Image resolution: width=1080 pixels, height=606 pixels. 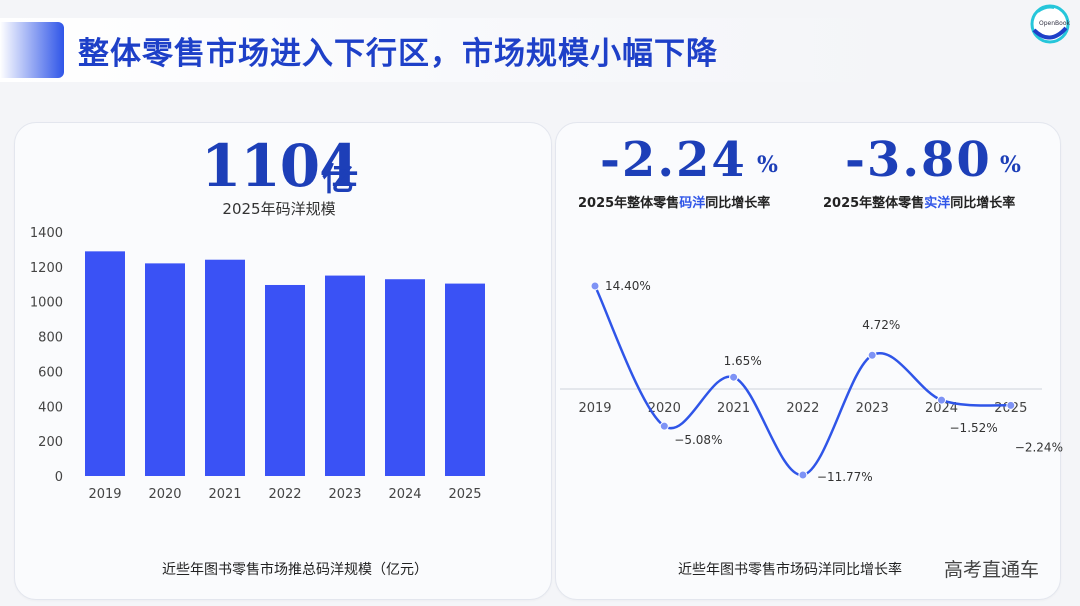 What do you see at coordinates (280, 166) in the screenshot?
I see `headline-value: 1104` at bounding box center [280, 166].